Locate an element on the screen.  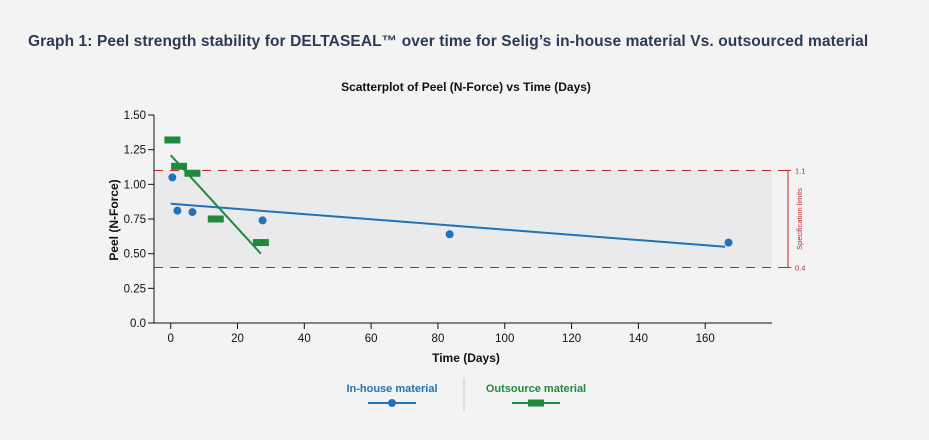
y-tick-label: 1.00 is located at coordinates (135, 185).